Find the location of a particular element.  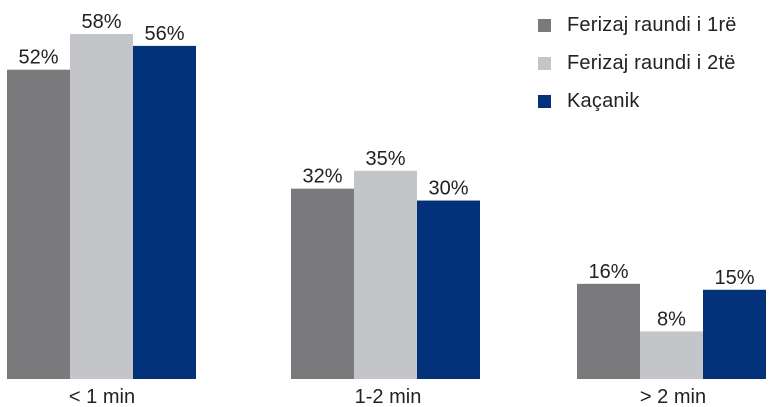

bar-ferizaj-round-2-over-2-min is located at coordinates (671, 355).